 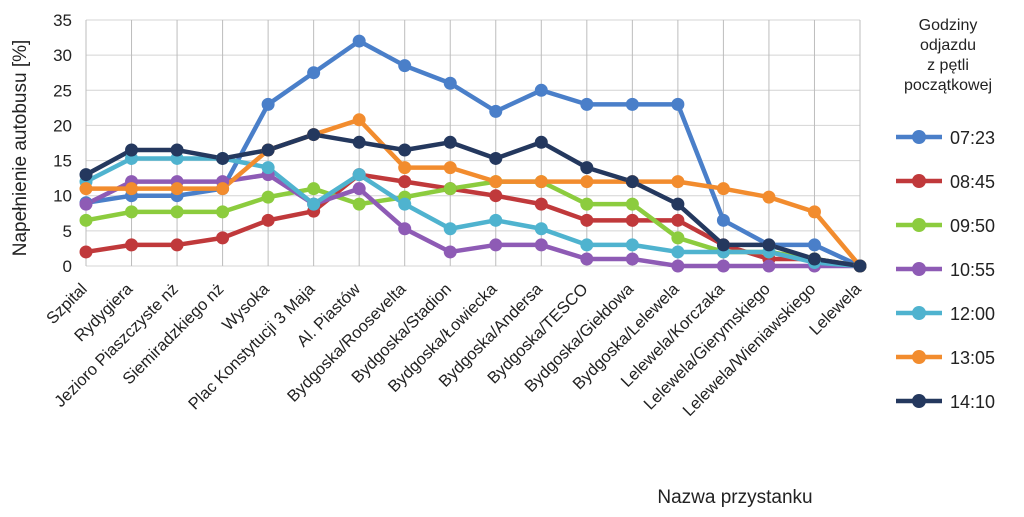 I want to click on legend-label: 13:05, so click(x=972, y=358).